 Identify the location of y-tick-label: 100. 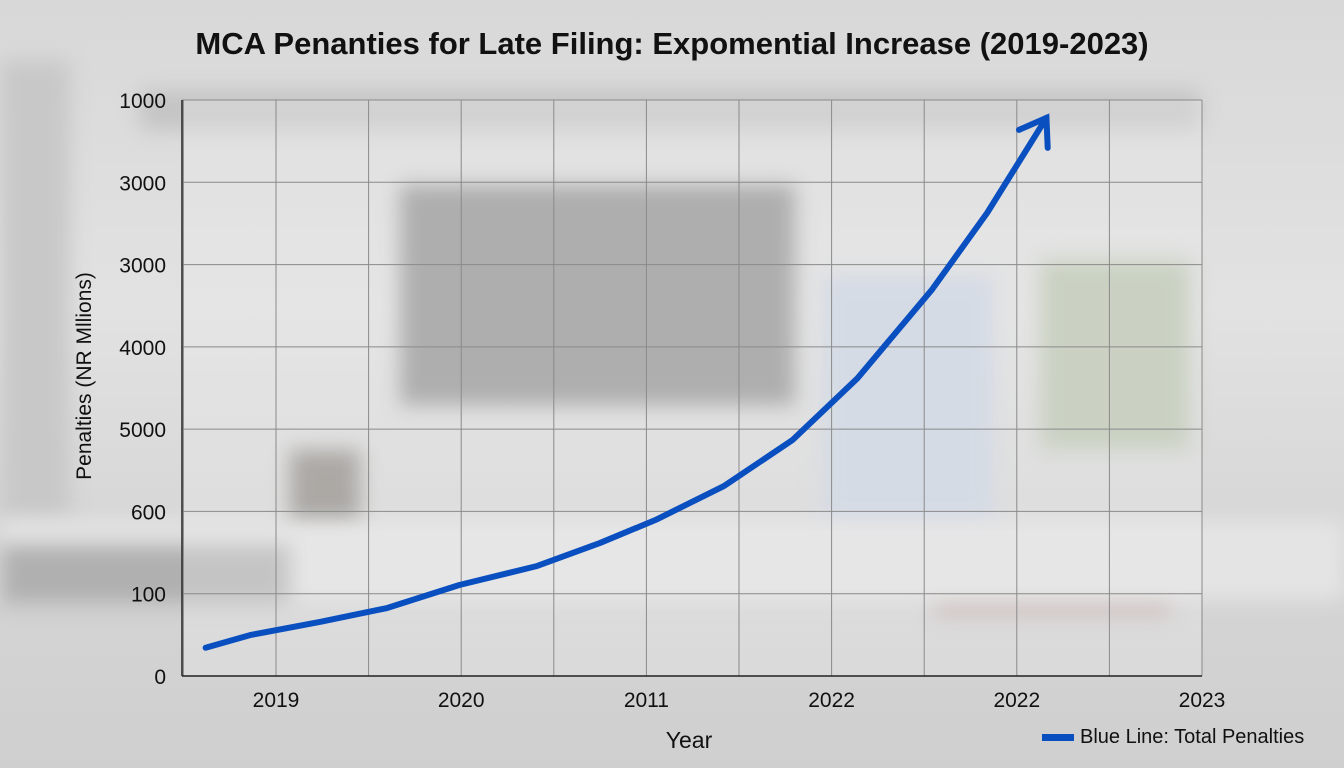
(148, 595).